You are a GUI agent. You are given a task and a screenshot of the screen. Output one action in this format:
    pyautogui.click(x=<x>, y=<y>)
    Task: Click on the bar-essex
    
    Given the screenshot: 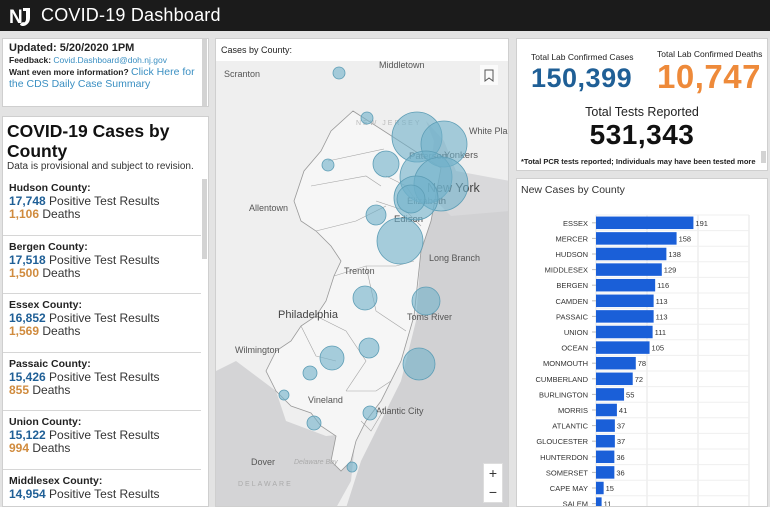 What is the action you would take?
    pyautogui.click(x=645, y=223)
    